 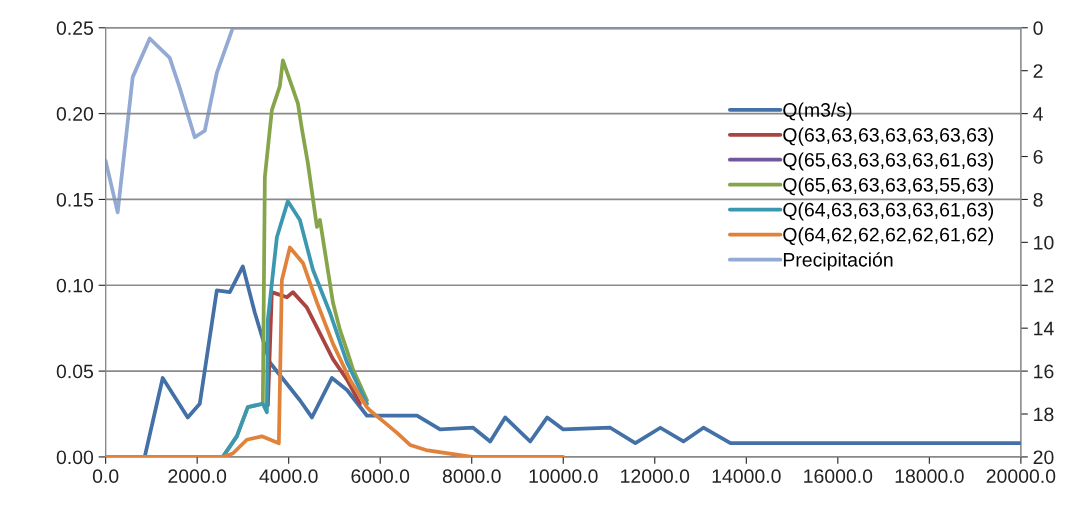 I want to click on y2-tick-label: 12, so click(x=1044, y=285).